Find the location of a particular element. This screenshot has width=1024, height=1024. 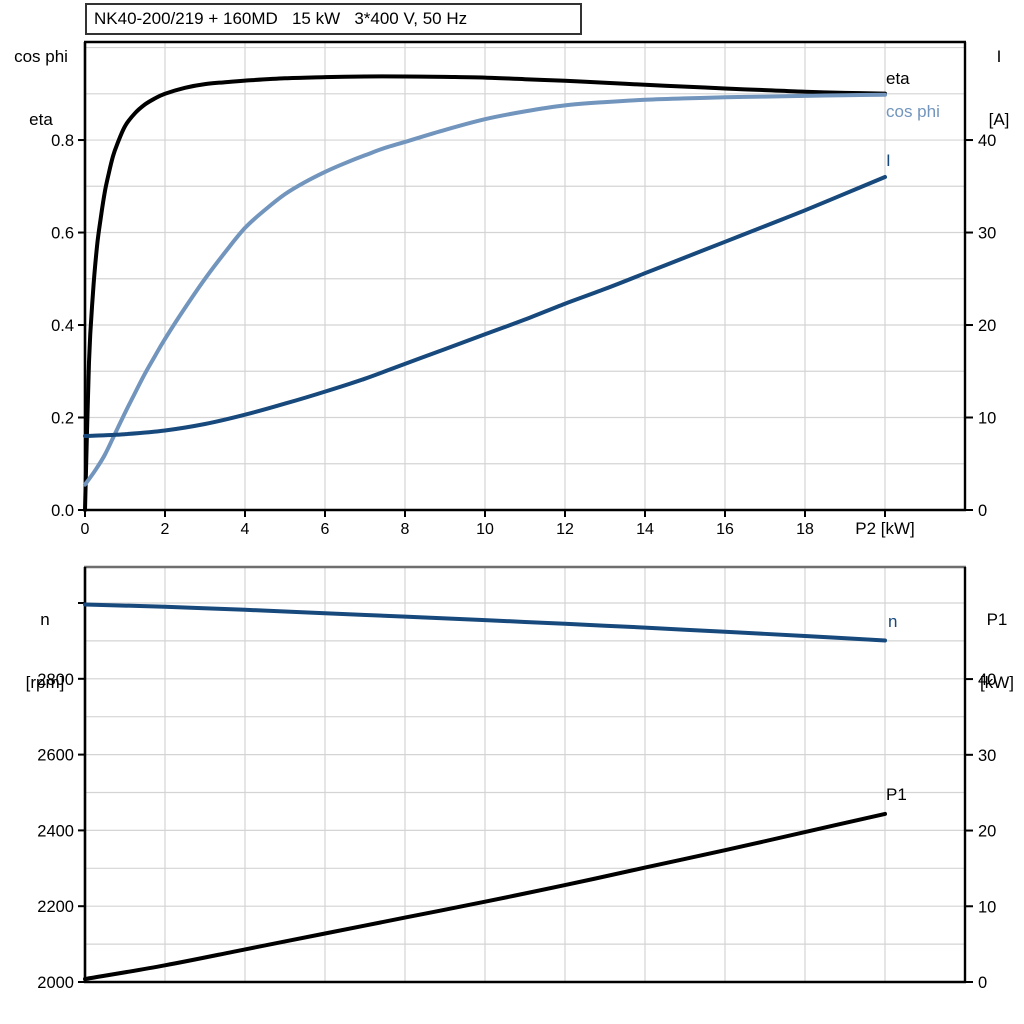

eta-axis-label: eta is located at coordinates (41, 119).